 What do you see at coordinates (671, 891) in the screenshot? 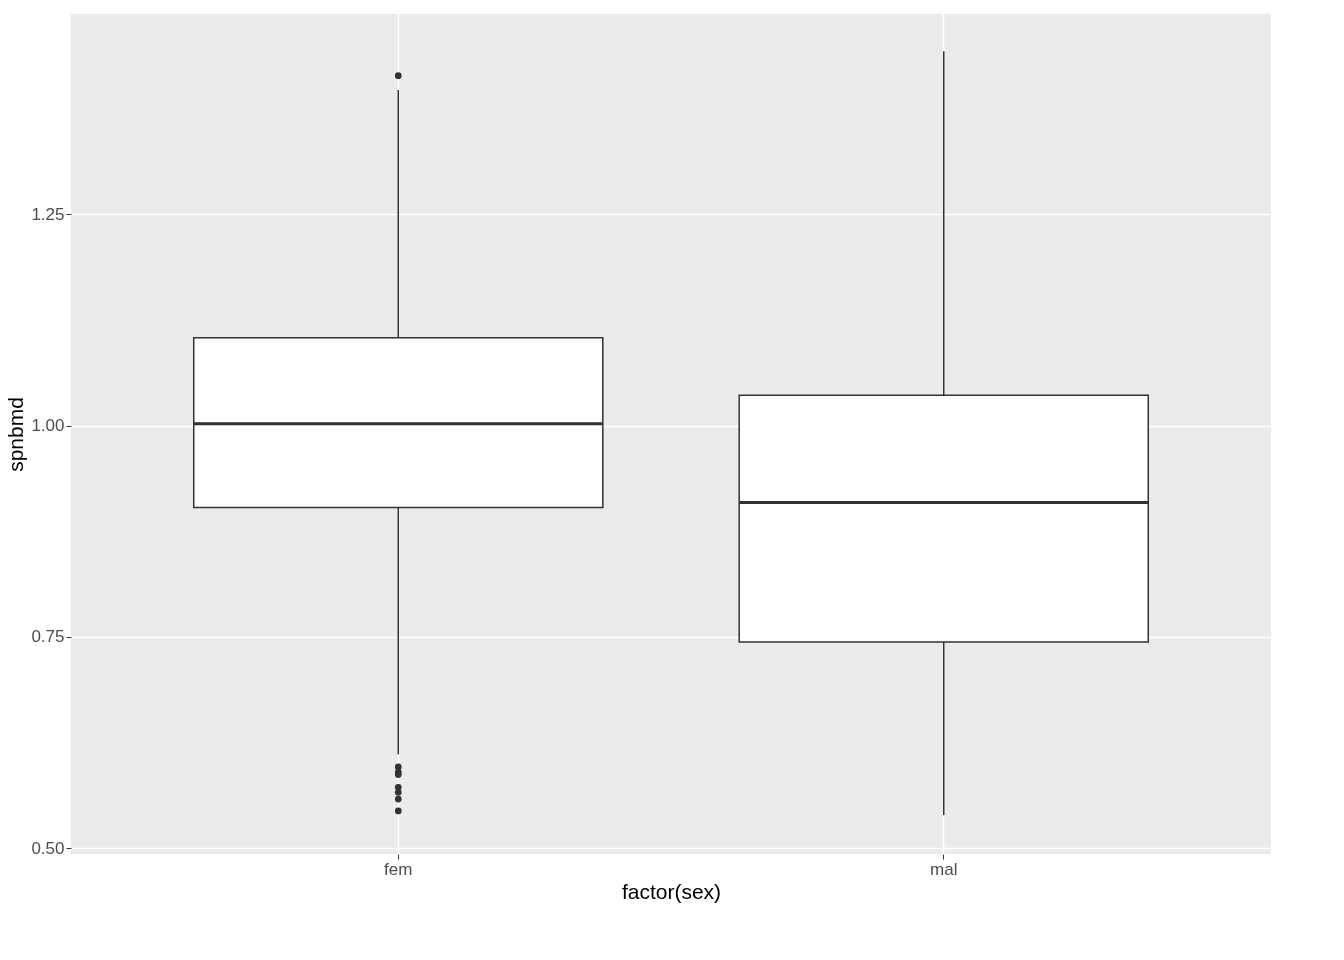
I see `x-axis-title: factor(sex)` at bounding box center [671, 891].